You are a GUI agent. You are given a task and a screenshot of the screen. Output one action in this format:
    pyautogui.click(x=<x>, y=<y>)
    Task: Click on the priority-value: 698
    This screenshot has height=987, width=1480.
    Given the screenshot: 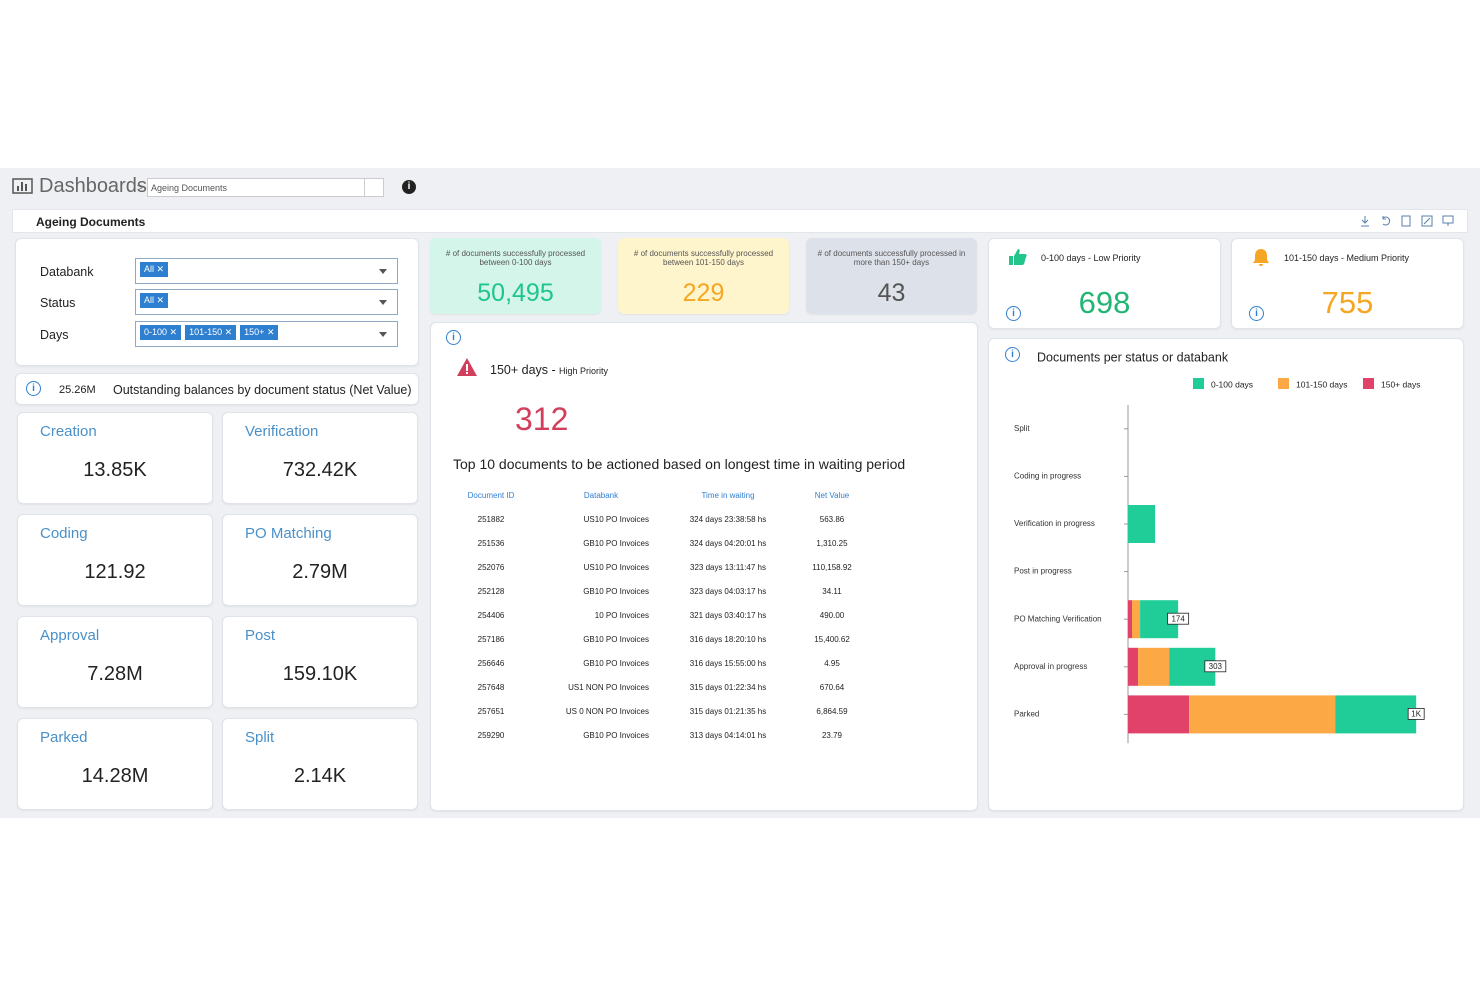 What is the action you would take?
    pyautogui.click(x=1104, y=302)
    